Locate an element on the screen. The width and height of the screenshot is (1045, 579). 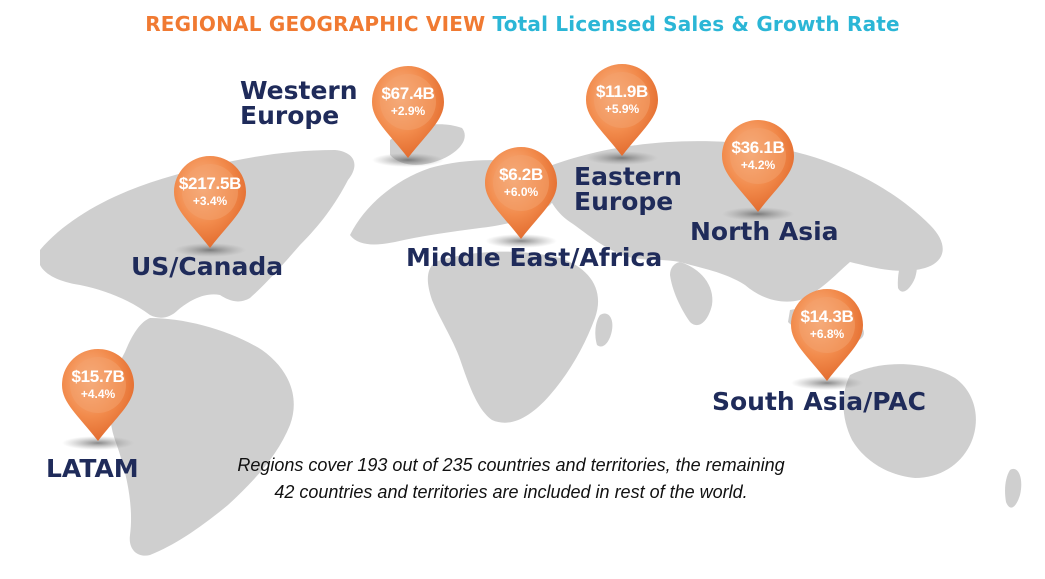
region-growth-rate: +2.9% is located at coordinates (408, 111).